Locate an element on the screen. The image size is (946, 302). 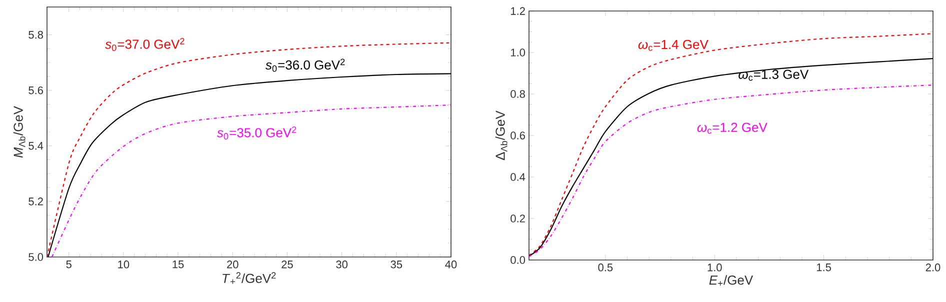
x-tick-label: 1.0 is located at coordinates (715, 268).